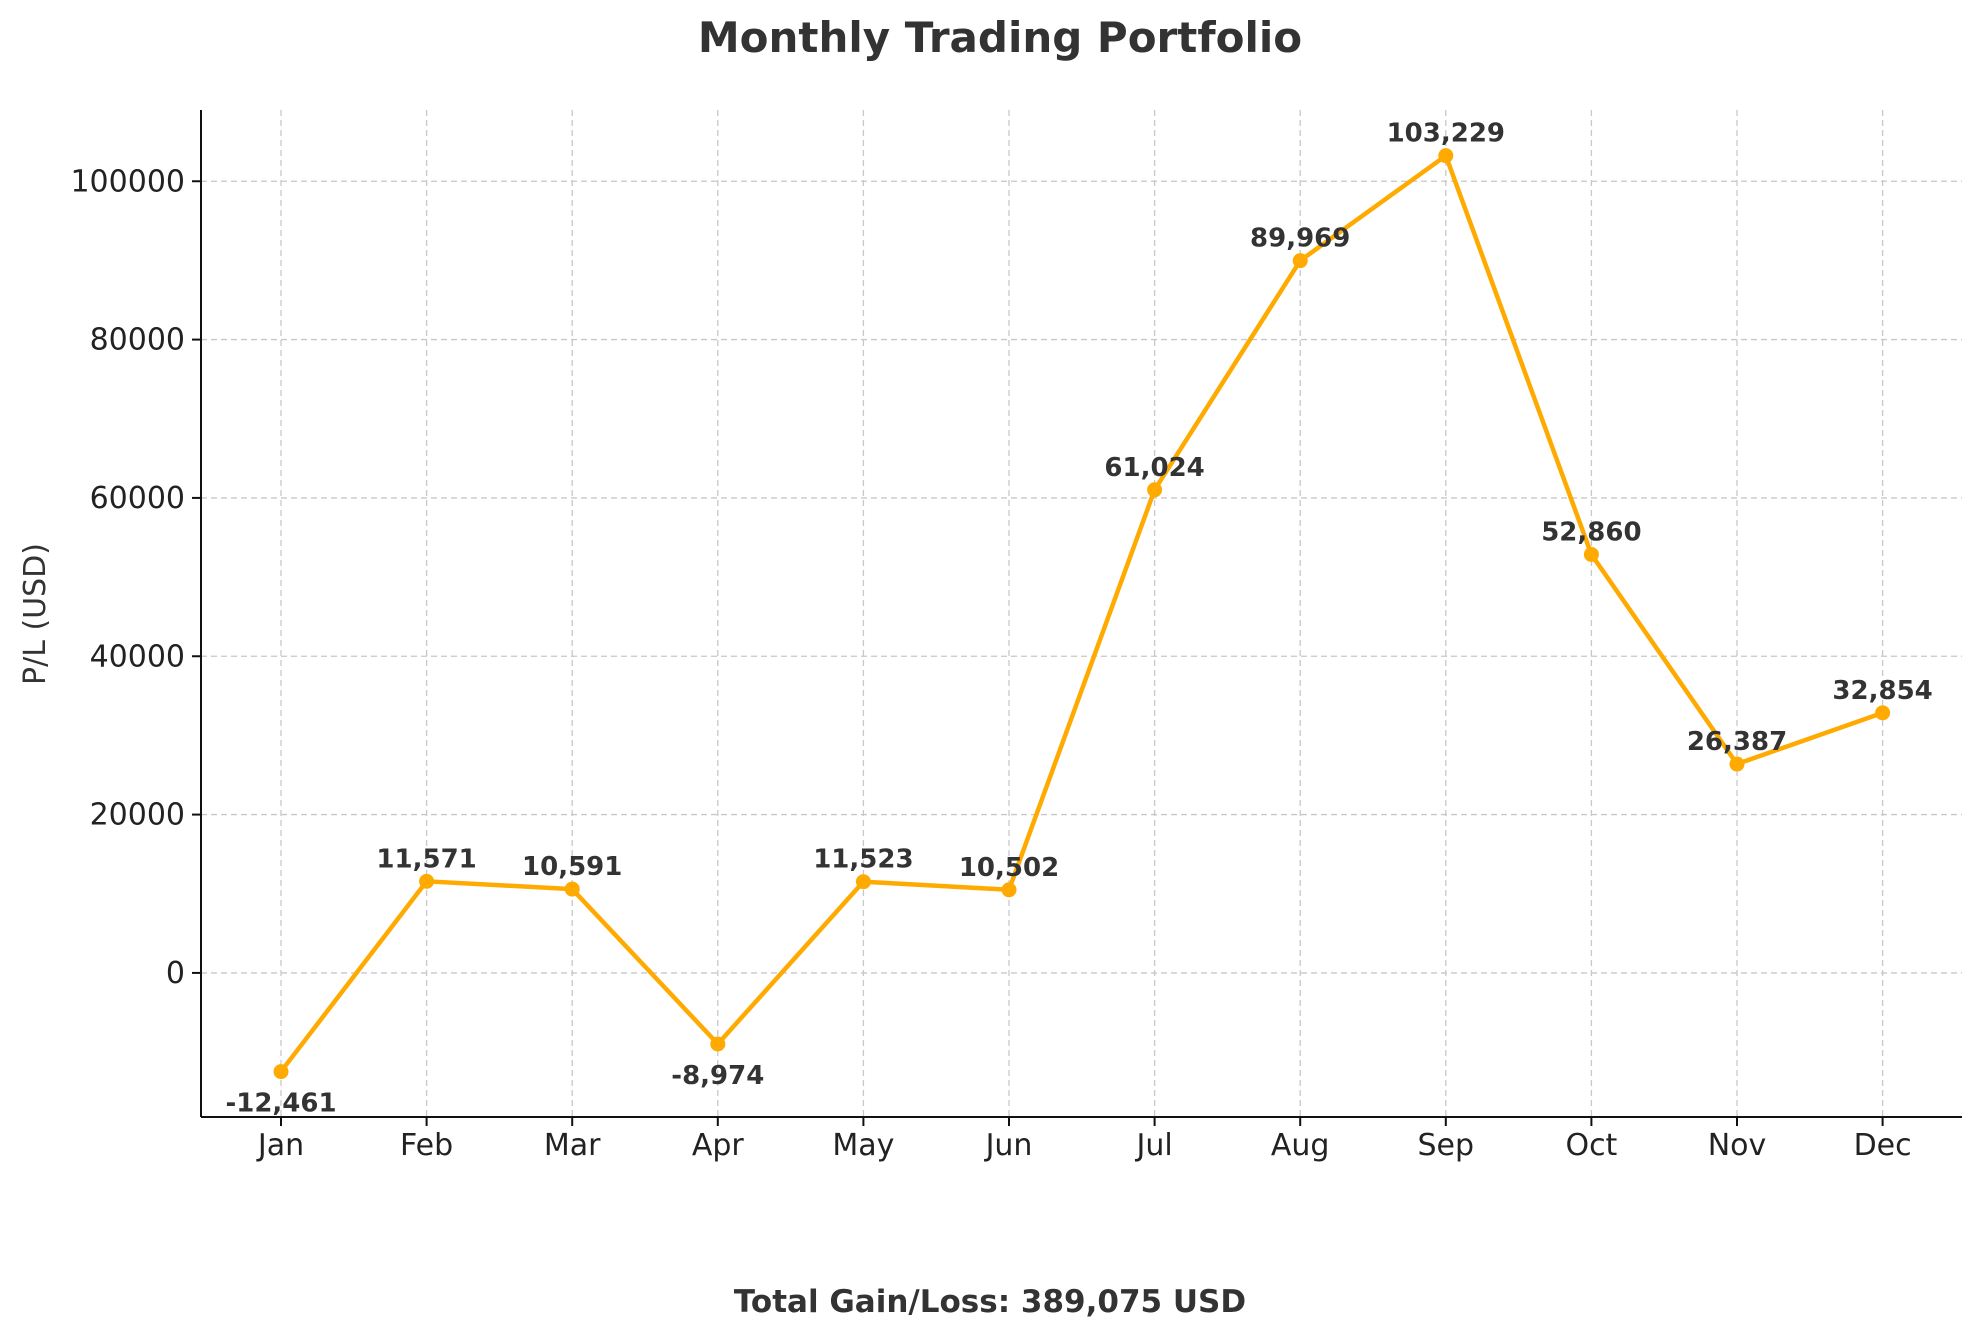 The width and height of the screenshot is (1979, 1336). What do you see at coordinates (718, 1145) in the screenshot?
I see `x-tick-label: Apr` at bounding box center [718, 1145].